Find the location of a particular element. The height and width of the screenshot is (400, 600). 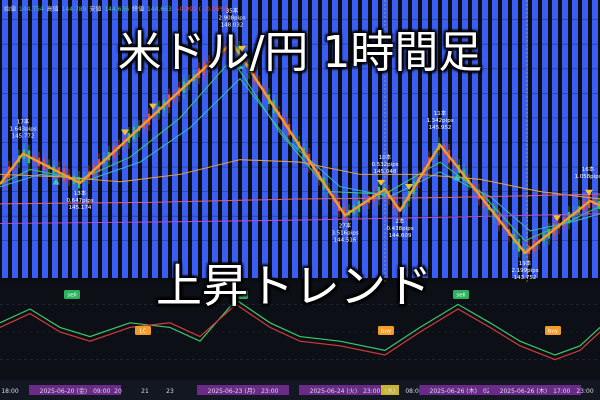

swing-label-text: 17本 is located at coordinates (23, 122).